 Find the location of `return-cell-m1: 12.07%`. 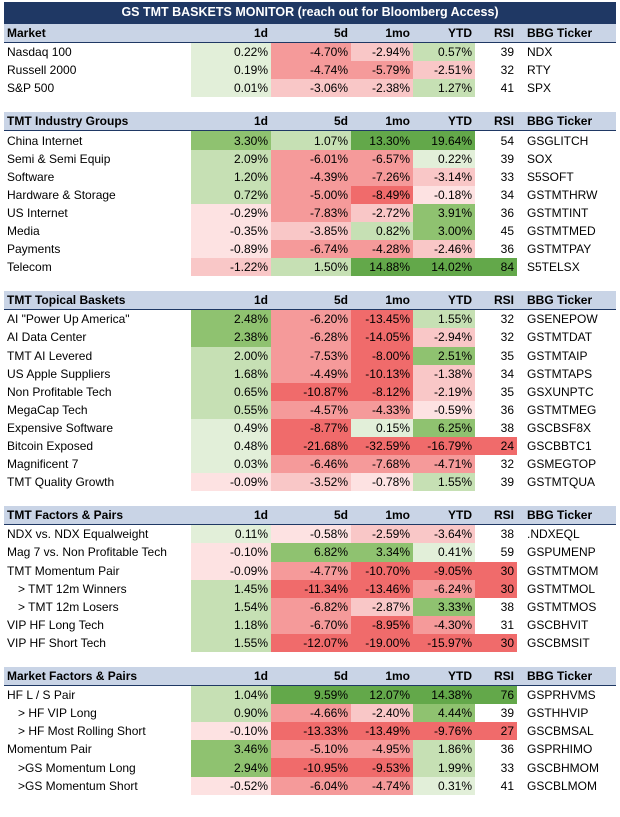

return-cell-m1: 12.07% is located at coordinates (382, 695).